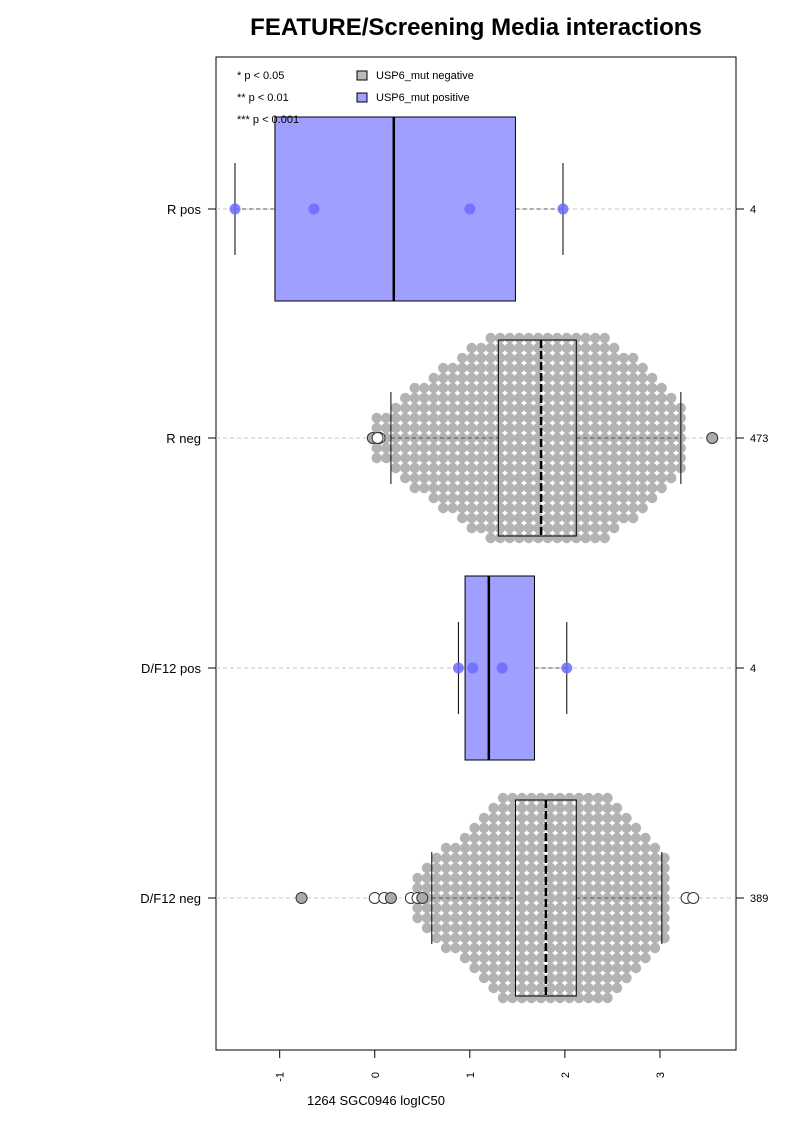 This screenshot has width=793, height=1122. Describe the element at coordinates (759, 439) in the screenshot. I see `group-count: 473` at that location.